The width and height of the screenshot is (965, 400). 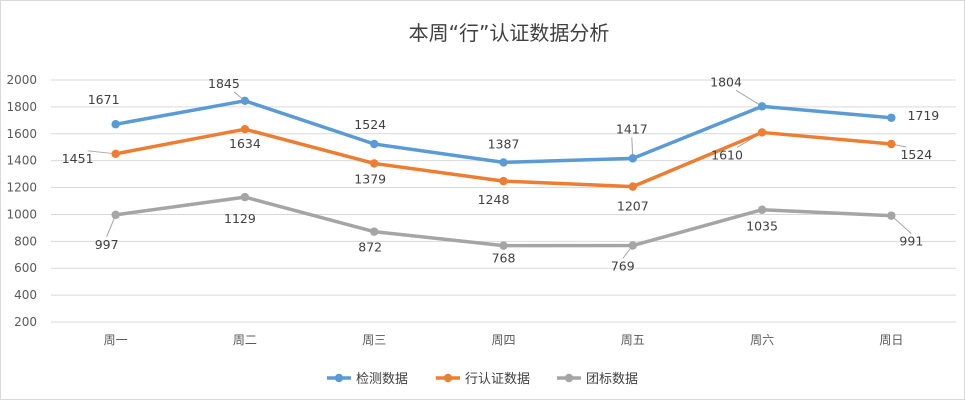 I want to click on data-label: 1845, so click(x=224, y=83).